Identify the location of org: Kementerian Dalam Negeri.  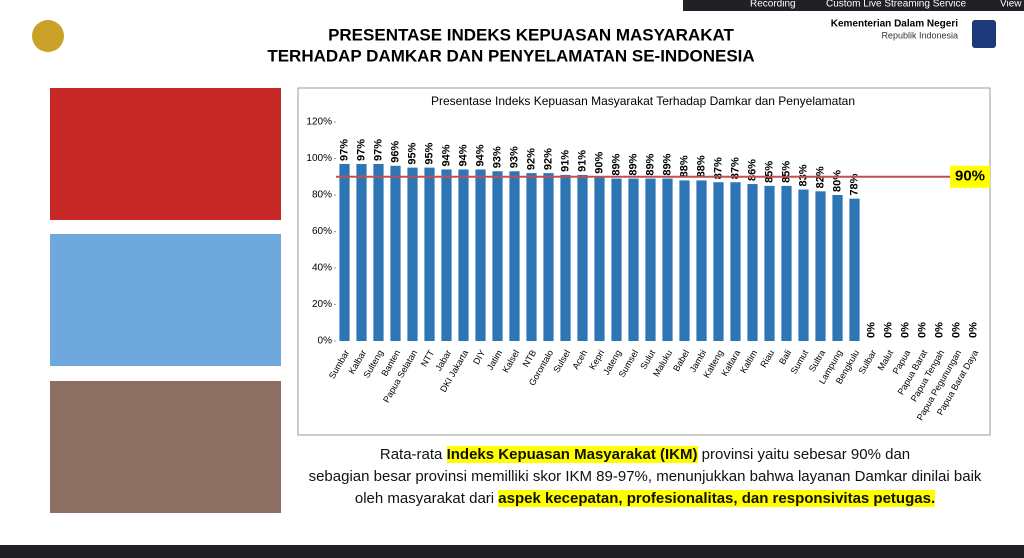
(894, 24).